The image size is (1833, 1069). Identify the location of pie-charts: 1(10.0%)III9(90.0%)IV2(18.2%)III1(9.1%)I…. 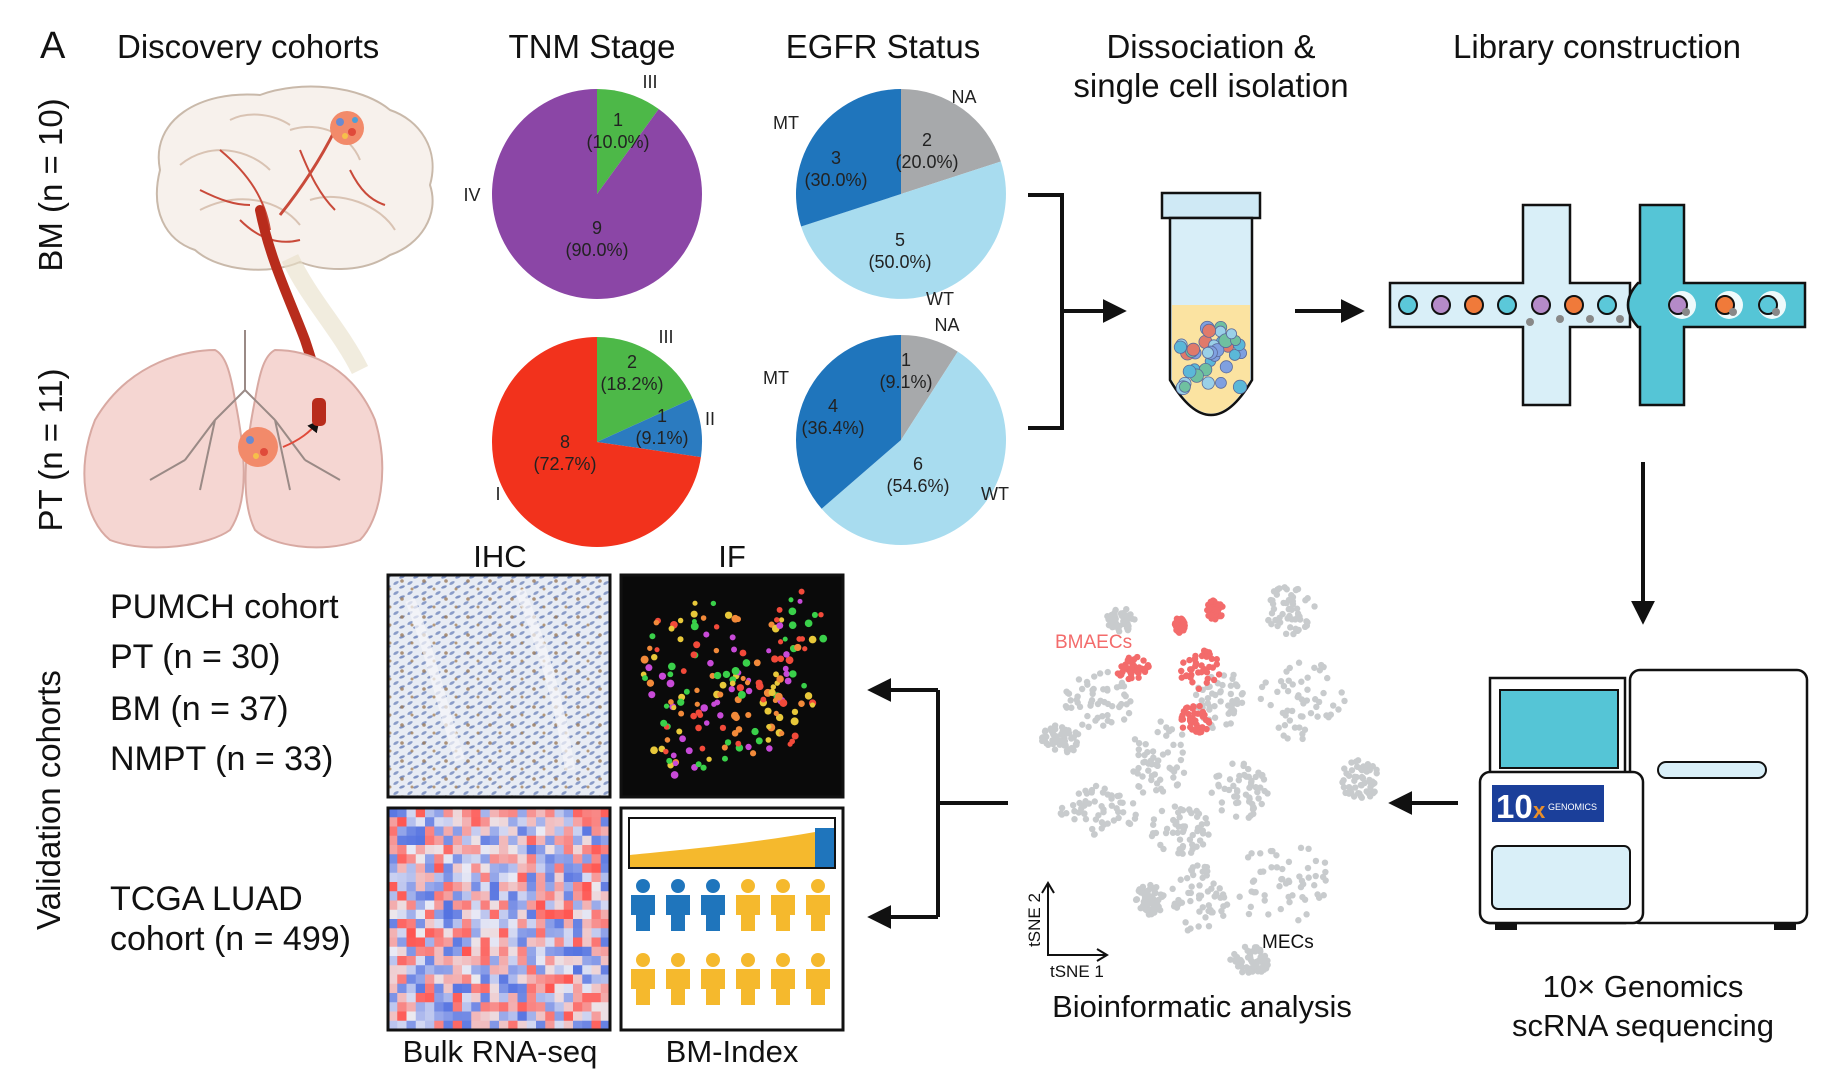
(736, 309).